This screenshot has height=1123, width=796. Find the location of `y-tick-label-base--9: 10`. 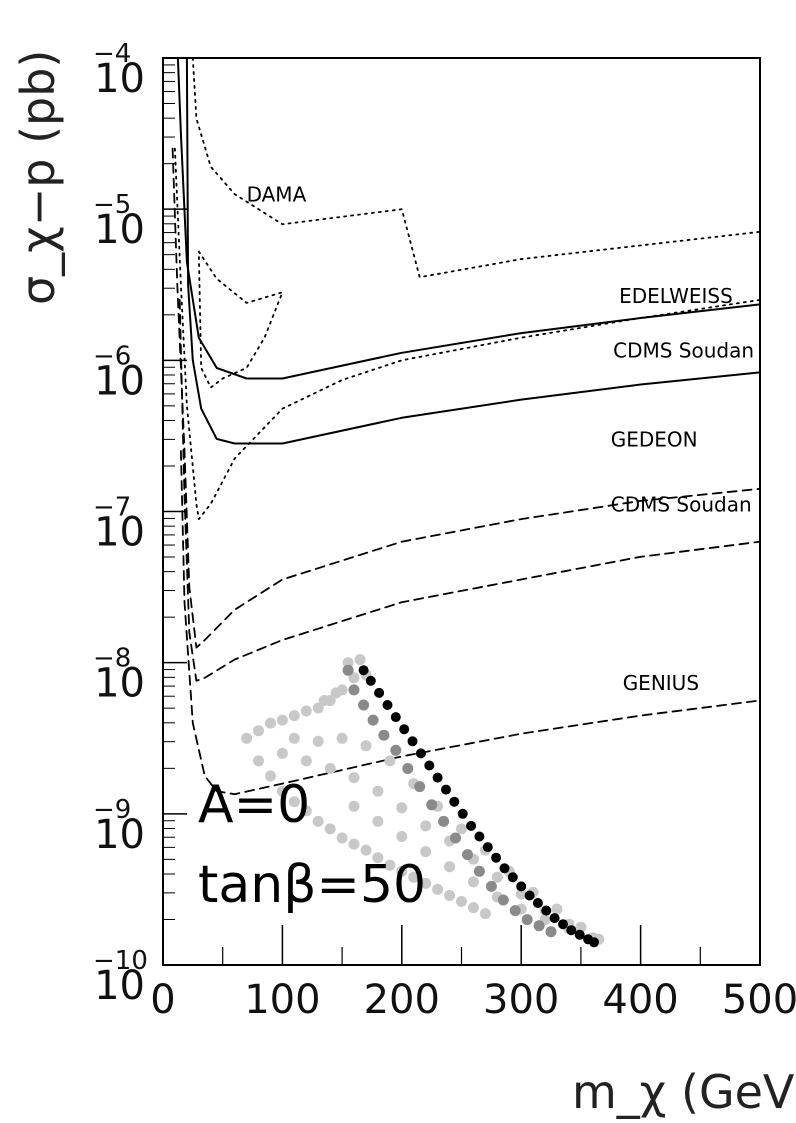

y-tick-label-base--9: 10 is located at coordinates (119, 835).